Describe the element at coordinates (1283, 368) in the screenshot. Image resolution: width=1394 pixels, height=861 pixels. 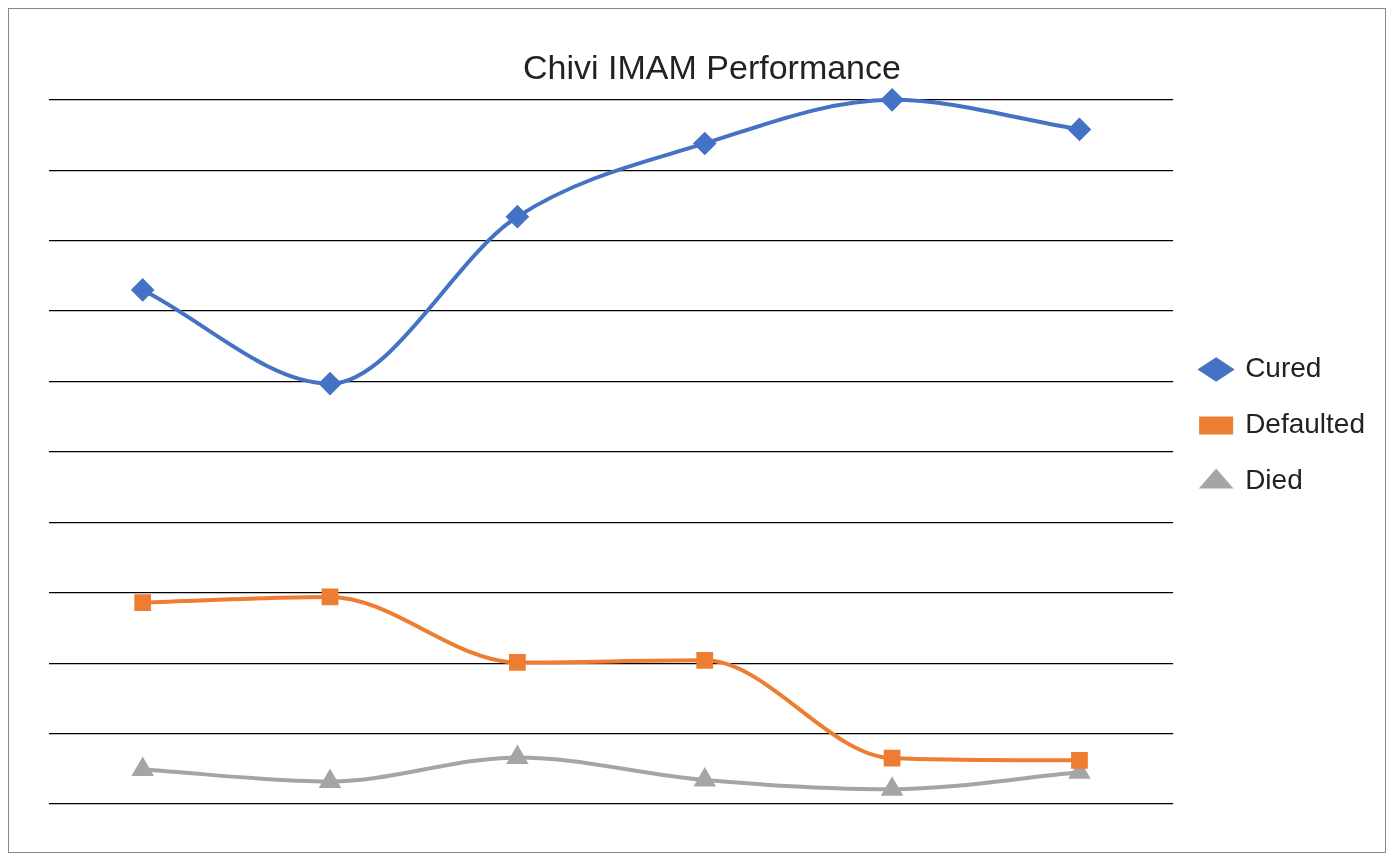
I see `legend-label: Cured` at that location.